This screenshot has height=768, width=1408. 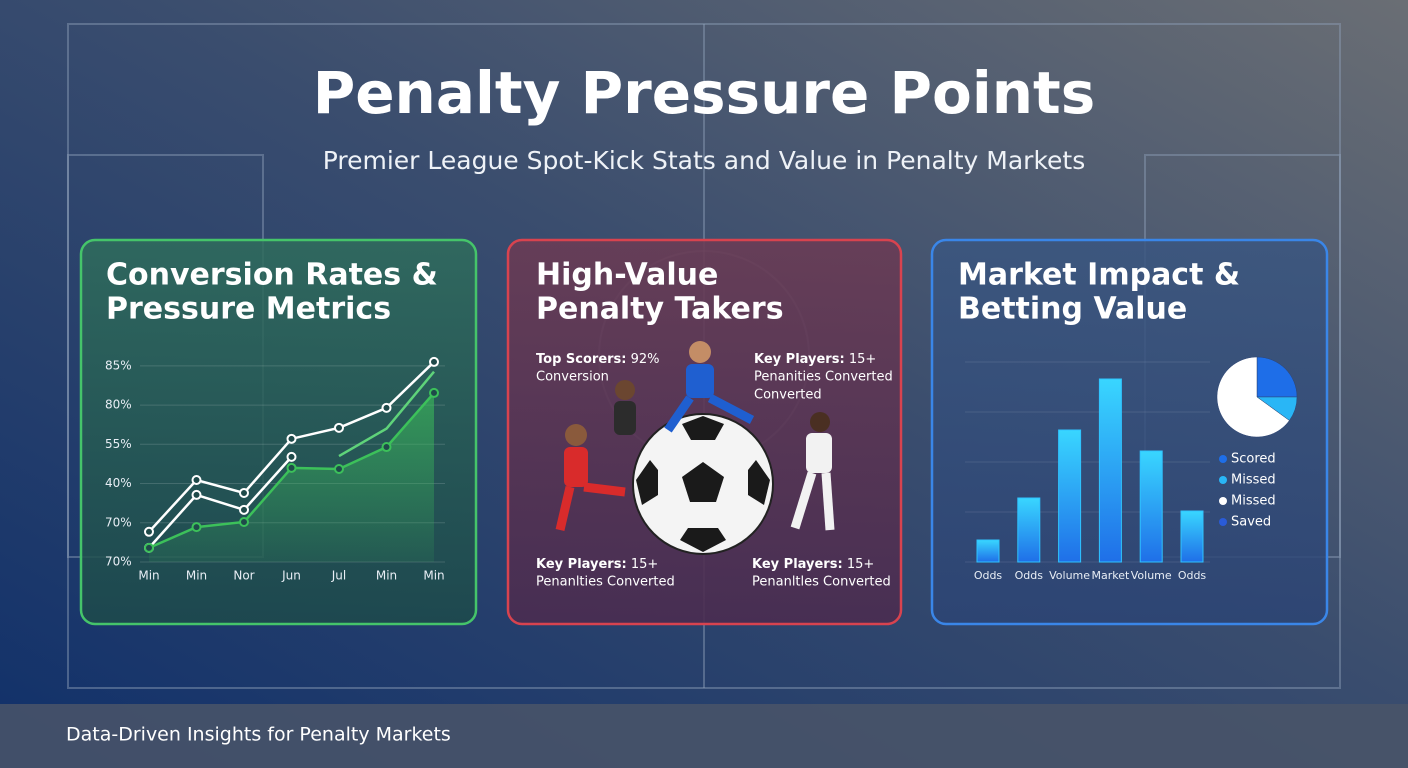 I want to click on player-label: Converted, so click(x=788, y=395).